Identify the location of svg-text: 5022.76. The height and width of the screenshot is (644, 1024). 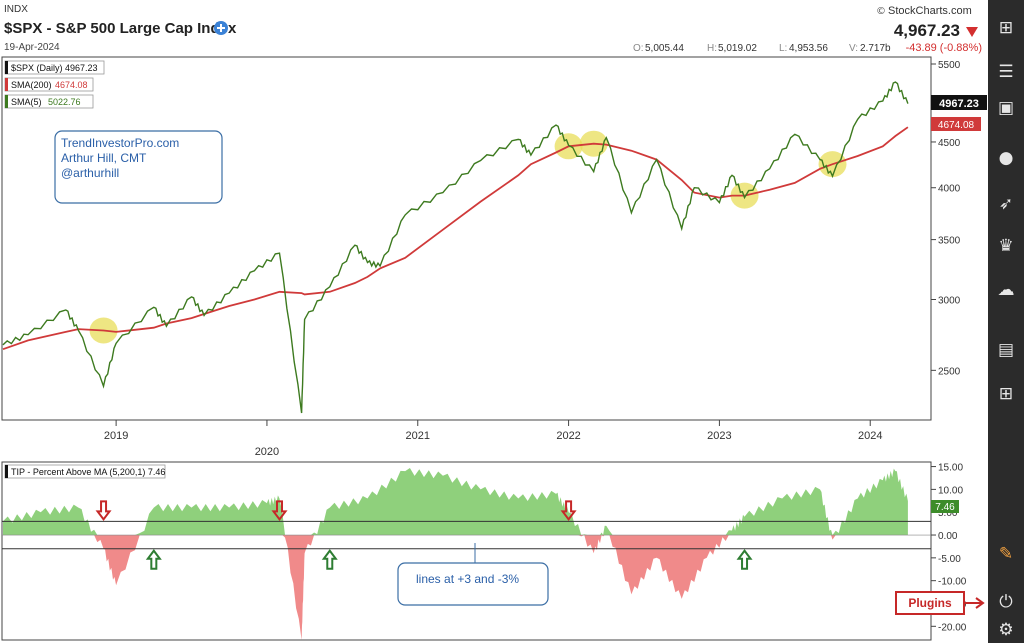
(64, 102).